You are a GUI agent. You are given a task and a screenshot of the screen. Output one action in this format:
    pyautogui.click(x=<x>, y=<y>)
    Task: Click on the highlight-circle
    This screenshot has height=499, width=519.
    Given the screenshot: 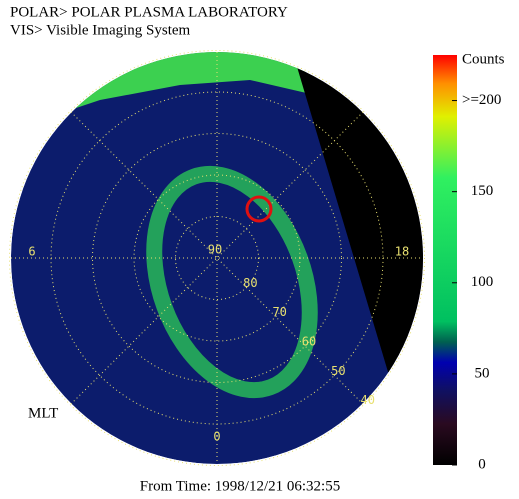 What is the action you would take?
    pyautogui.click(x=259, y=209)
    